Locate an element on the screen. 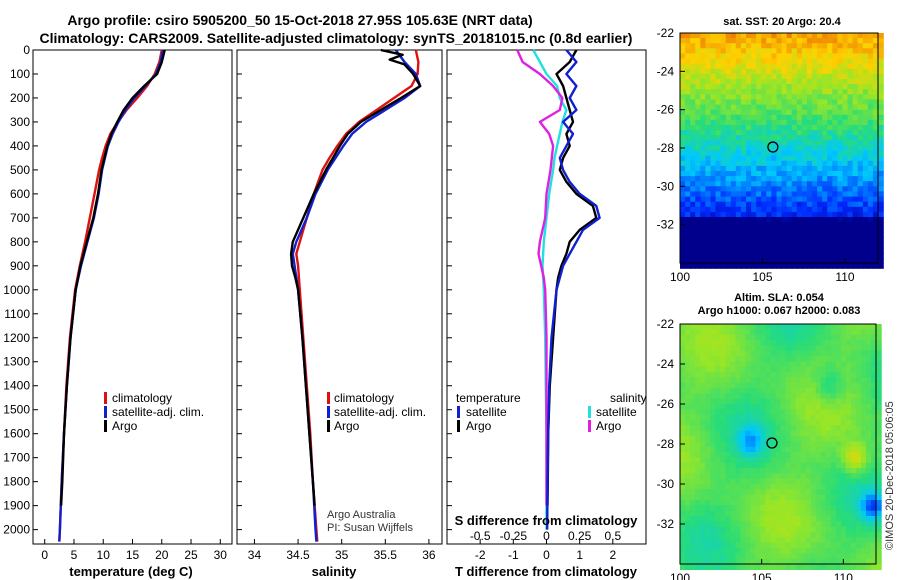 The image size is (900, 580). sst-heatmap is located at coordinates (782, 151).